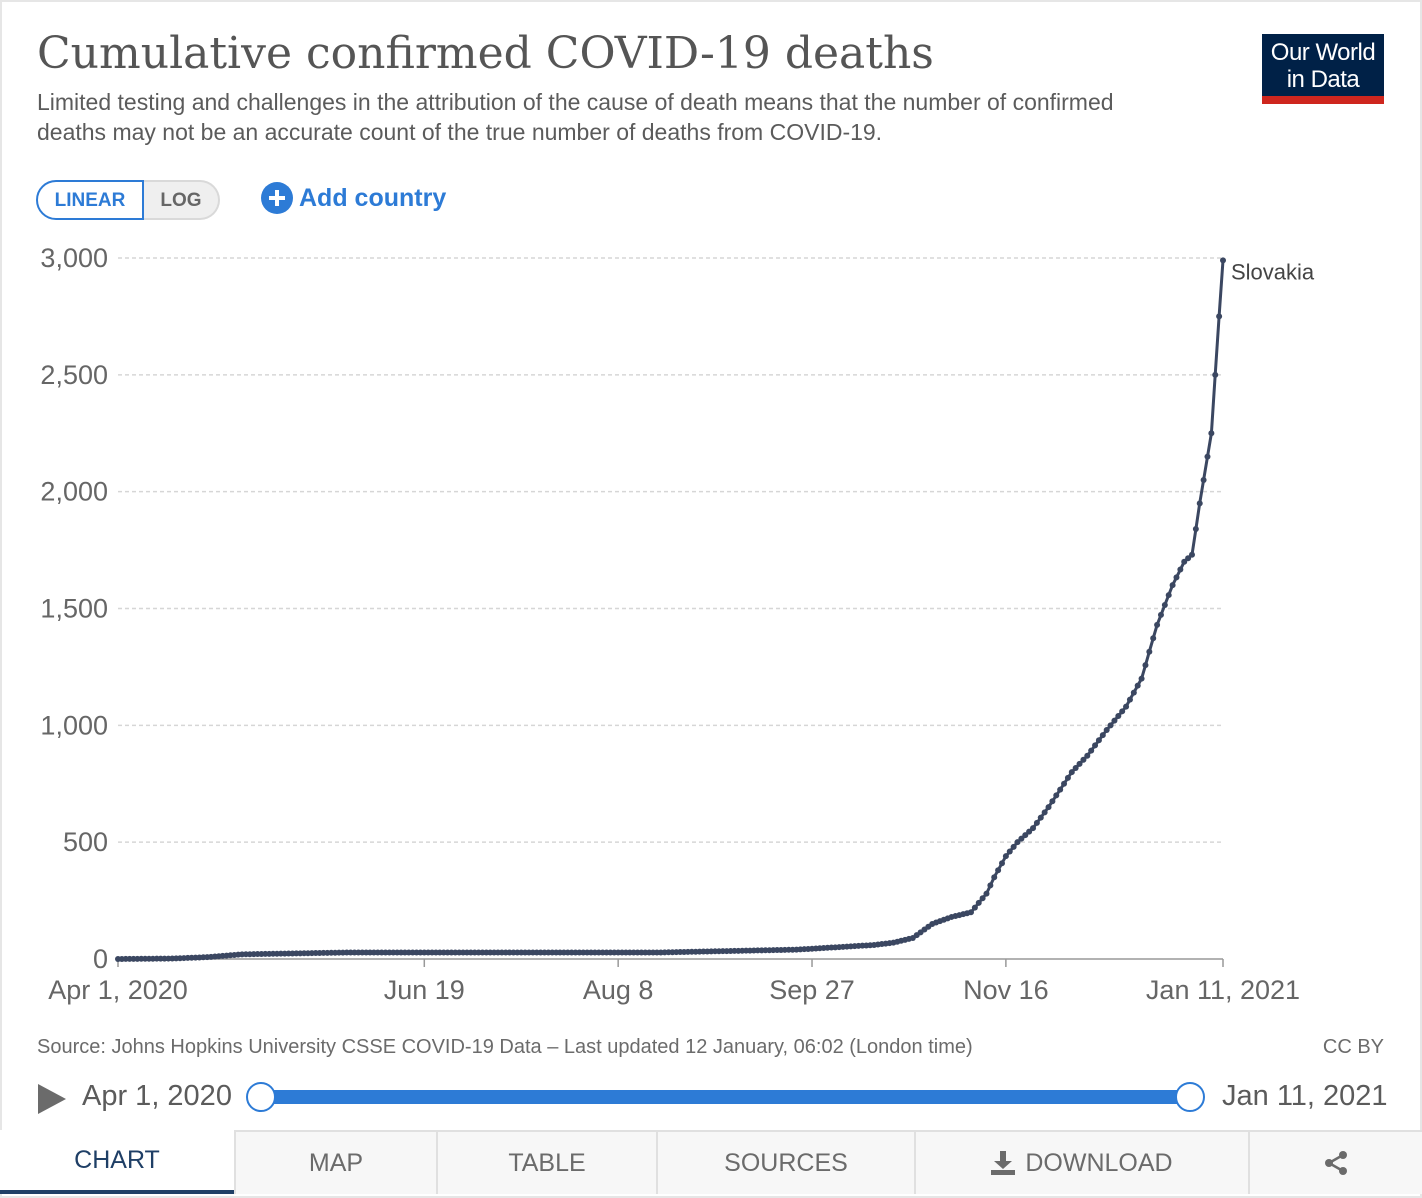 The image size is (1422, 1198). What do you see at coordinates (546, 1162) in the screenshot?
I see `tab-table: TABLE` at bounding box center [546, 1162].